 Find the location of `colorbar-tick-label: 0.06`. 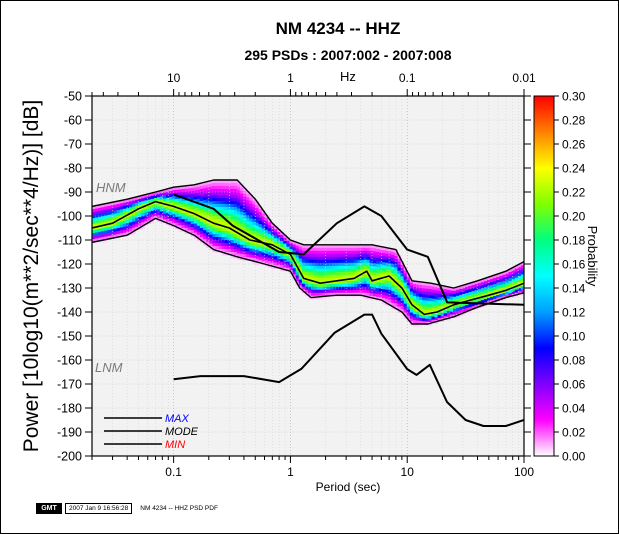

colorbar-tick-label: 0.06 is located at coordinates (574, 385).